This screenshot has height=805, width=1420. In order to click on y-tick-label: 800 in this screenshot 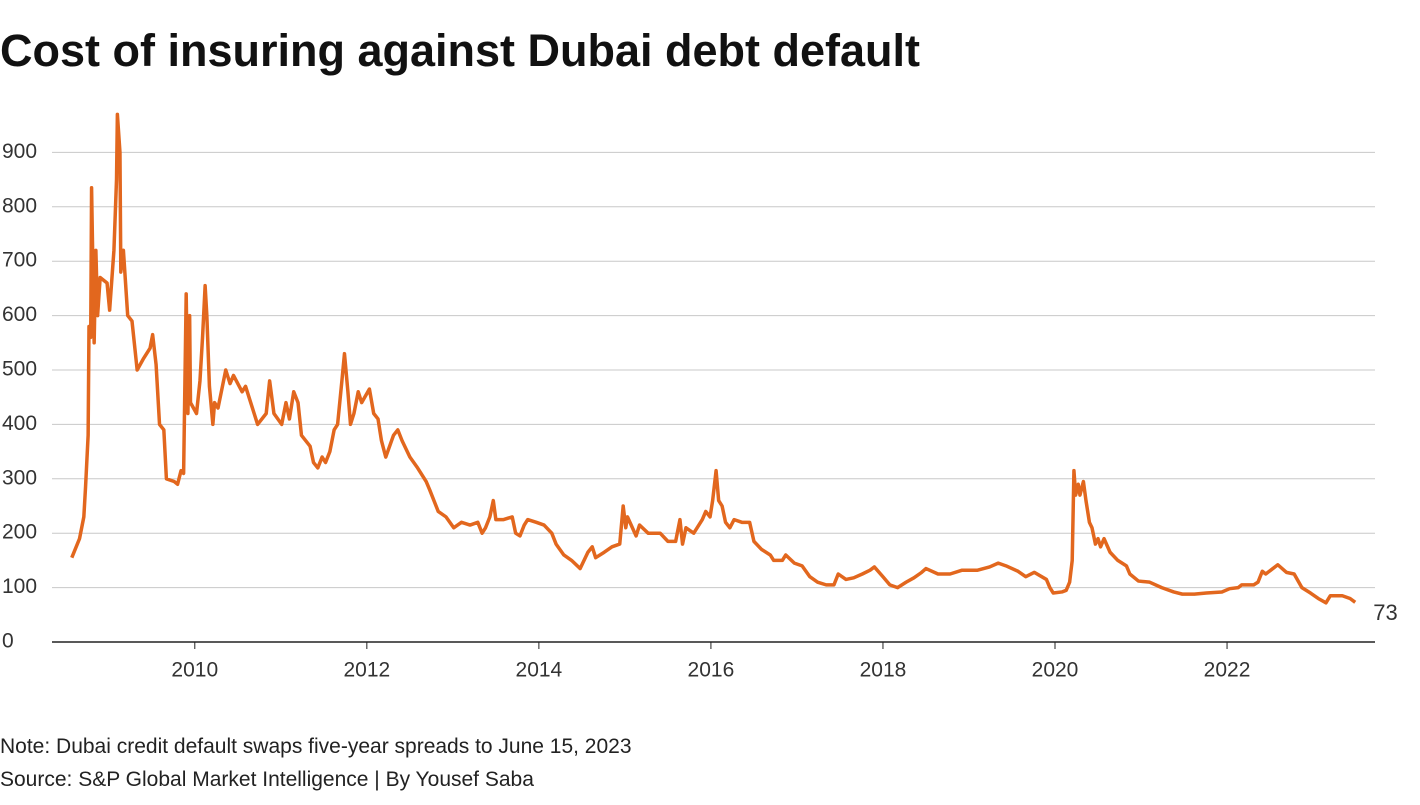, I will do `click(19, 205)`.